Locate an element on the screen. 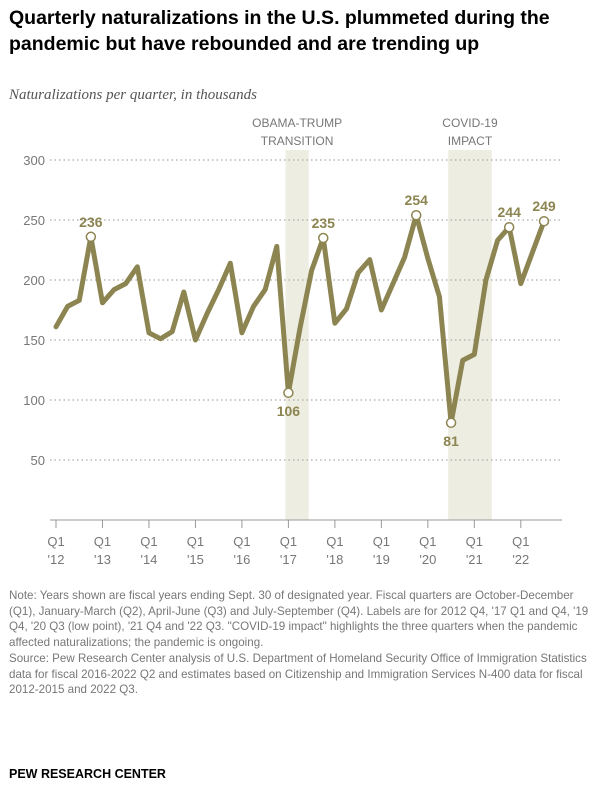 The image size is (602, 791). shaded-period-label: COVID-19 is located at coordinates (470, 123).